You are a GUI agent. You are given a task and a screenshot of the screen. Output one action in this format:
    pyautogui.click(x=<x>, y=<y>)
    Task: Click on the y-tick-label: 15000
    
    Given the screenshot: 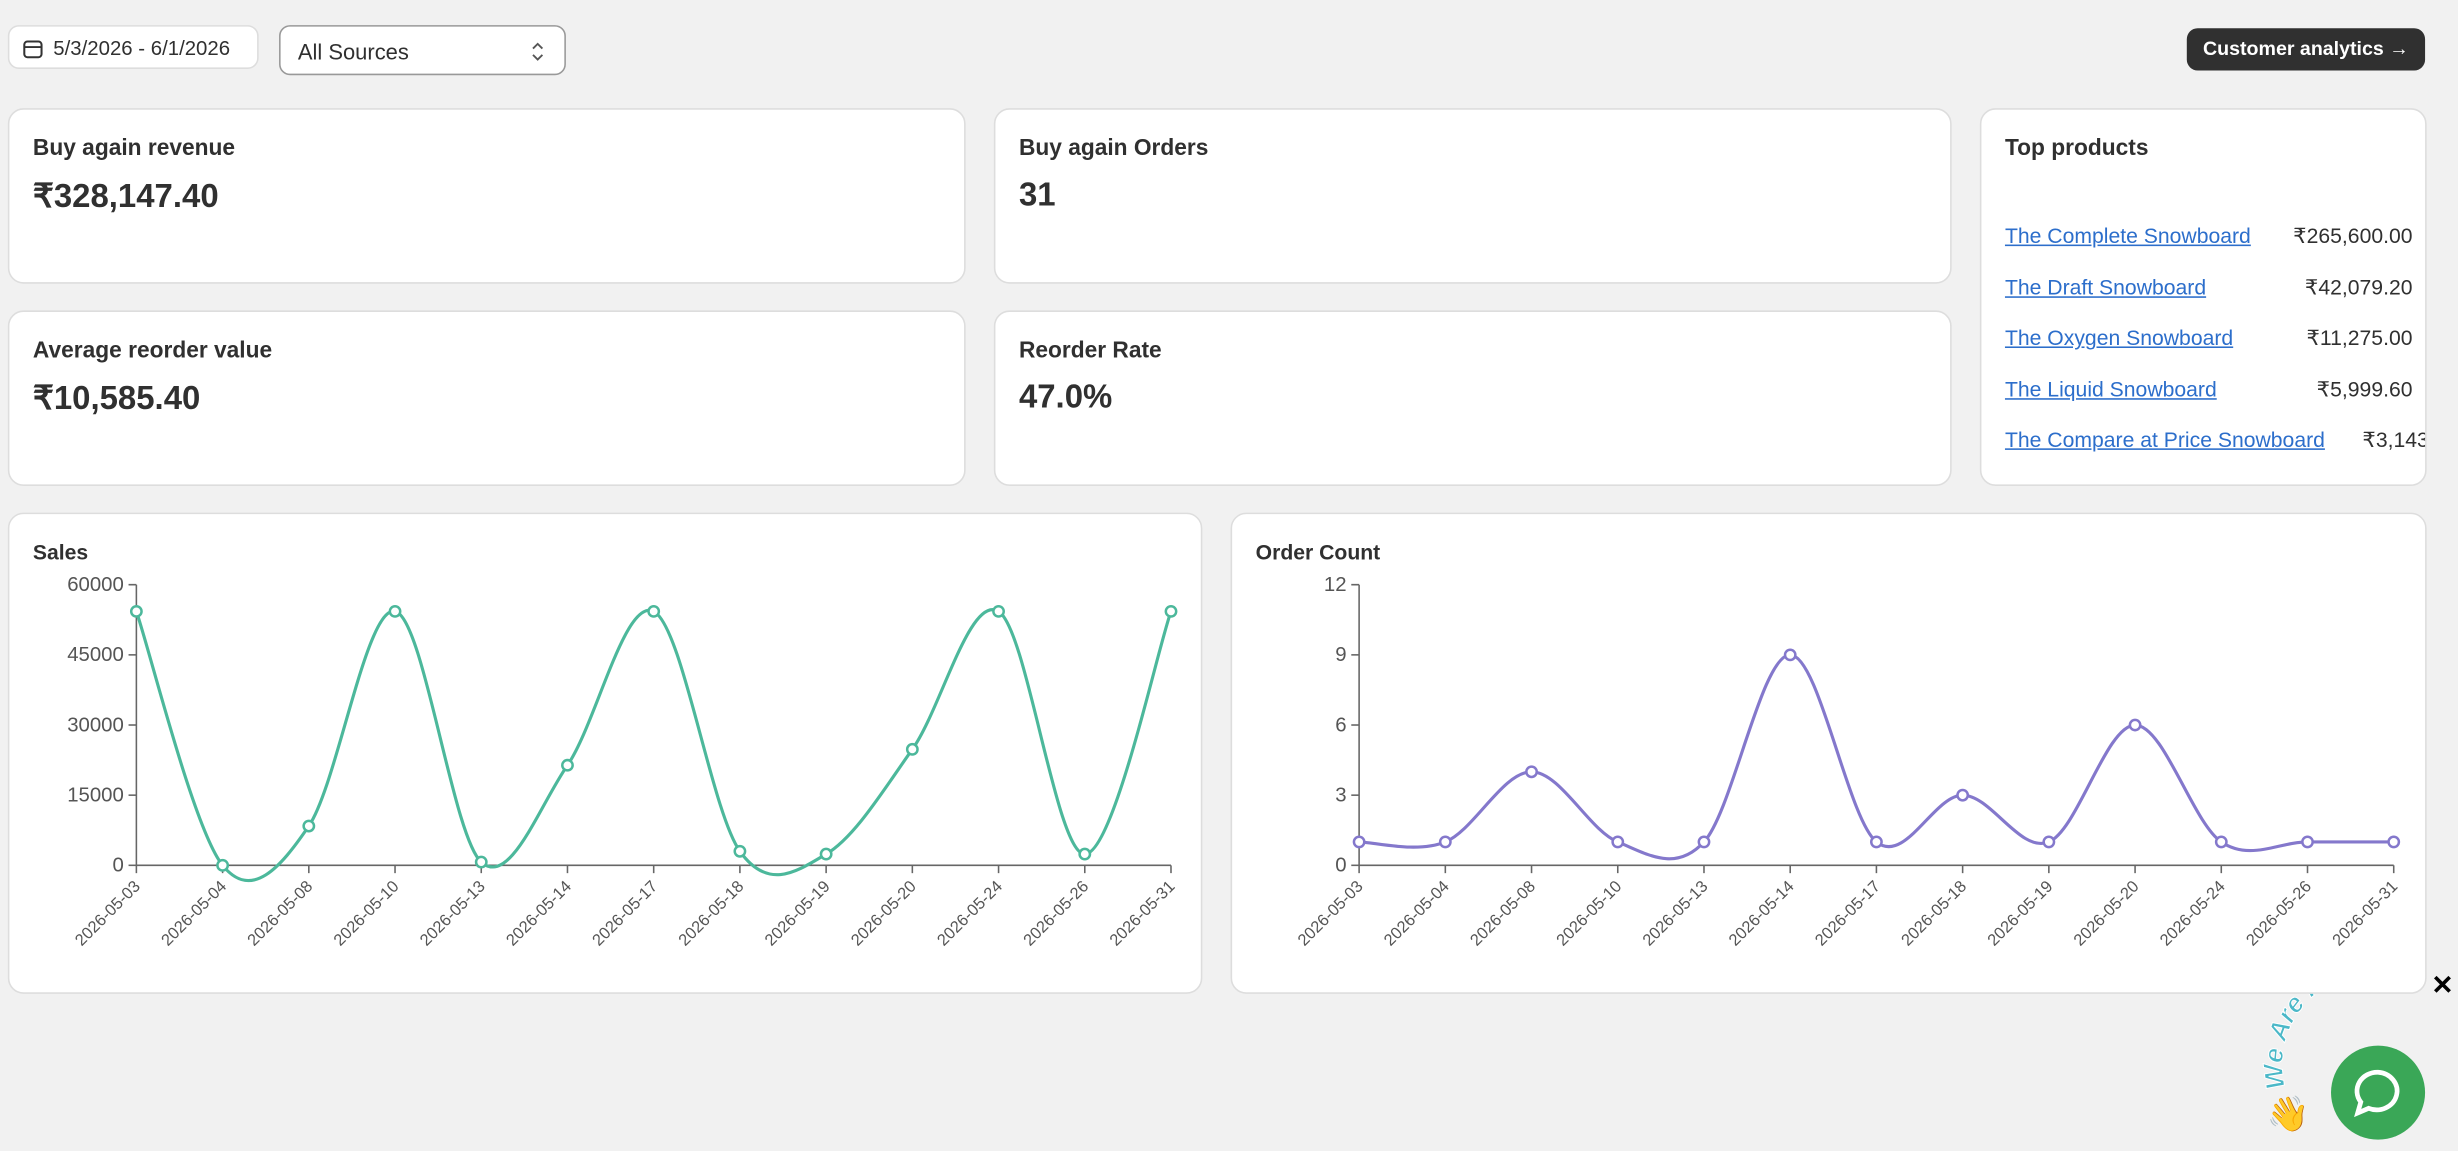 What is the action you would take?
    pyautogui.click(x=95, y=795)
    